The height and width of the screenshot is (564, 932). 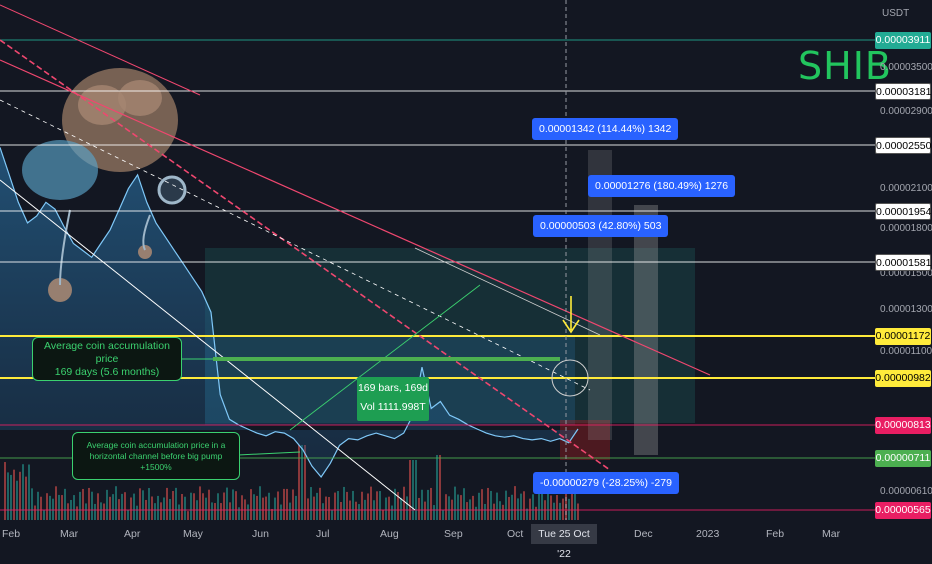 What do you see at coordinates (903, 425) in the screenshot?
I see `price-level-tag: 0.00000813` at bounding box center [903, 425].